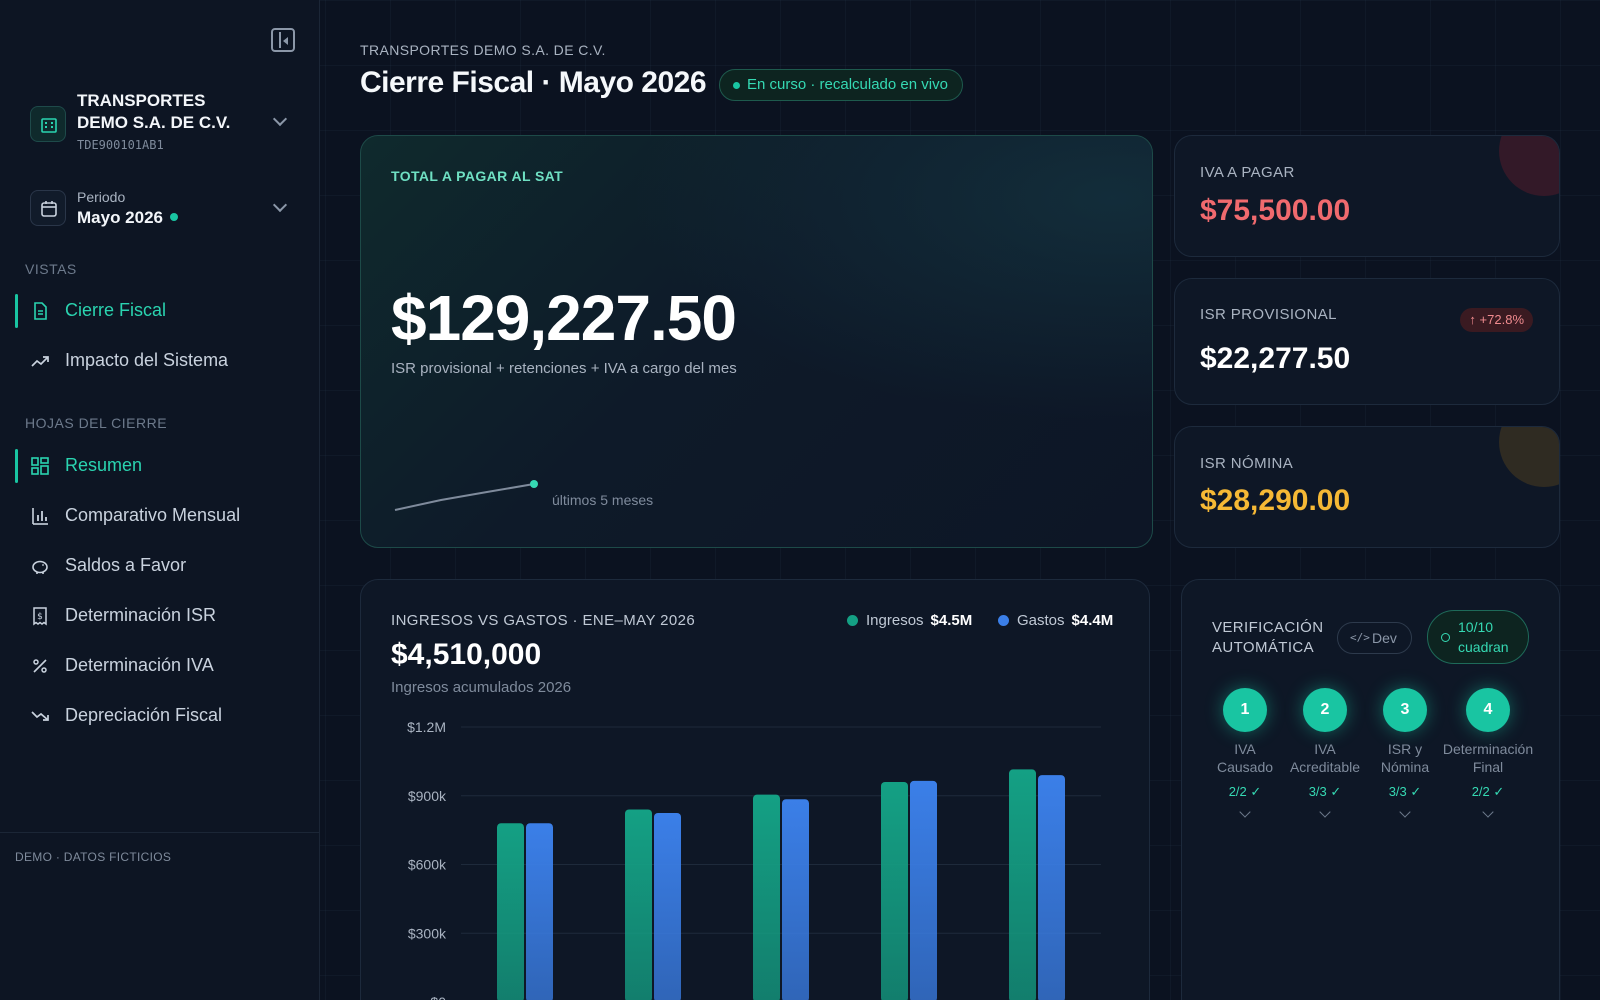 The width and height of the screenshot is (1600, 1000). I want to click on piggy-bank-icon, so click(40, 567).